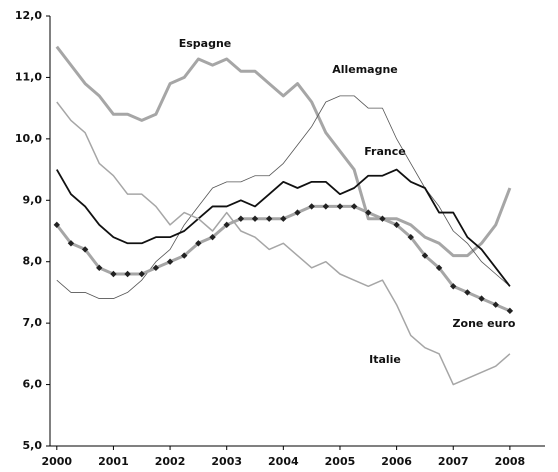 Image resolution: width=558 pixels, height=472 pixels. I want to click on series-label: Italie, so click(385, 359).